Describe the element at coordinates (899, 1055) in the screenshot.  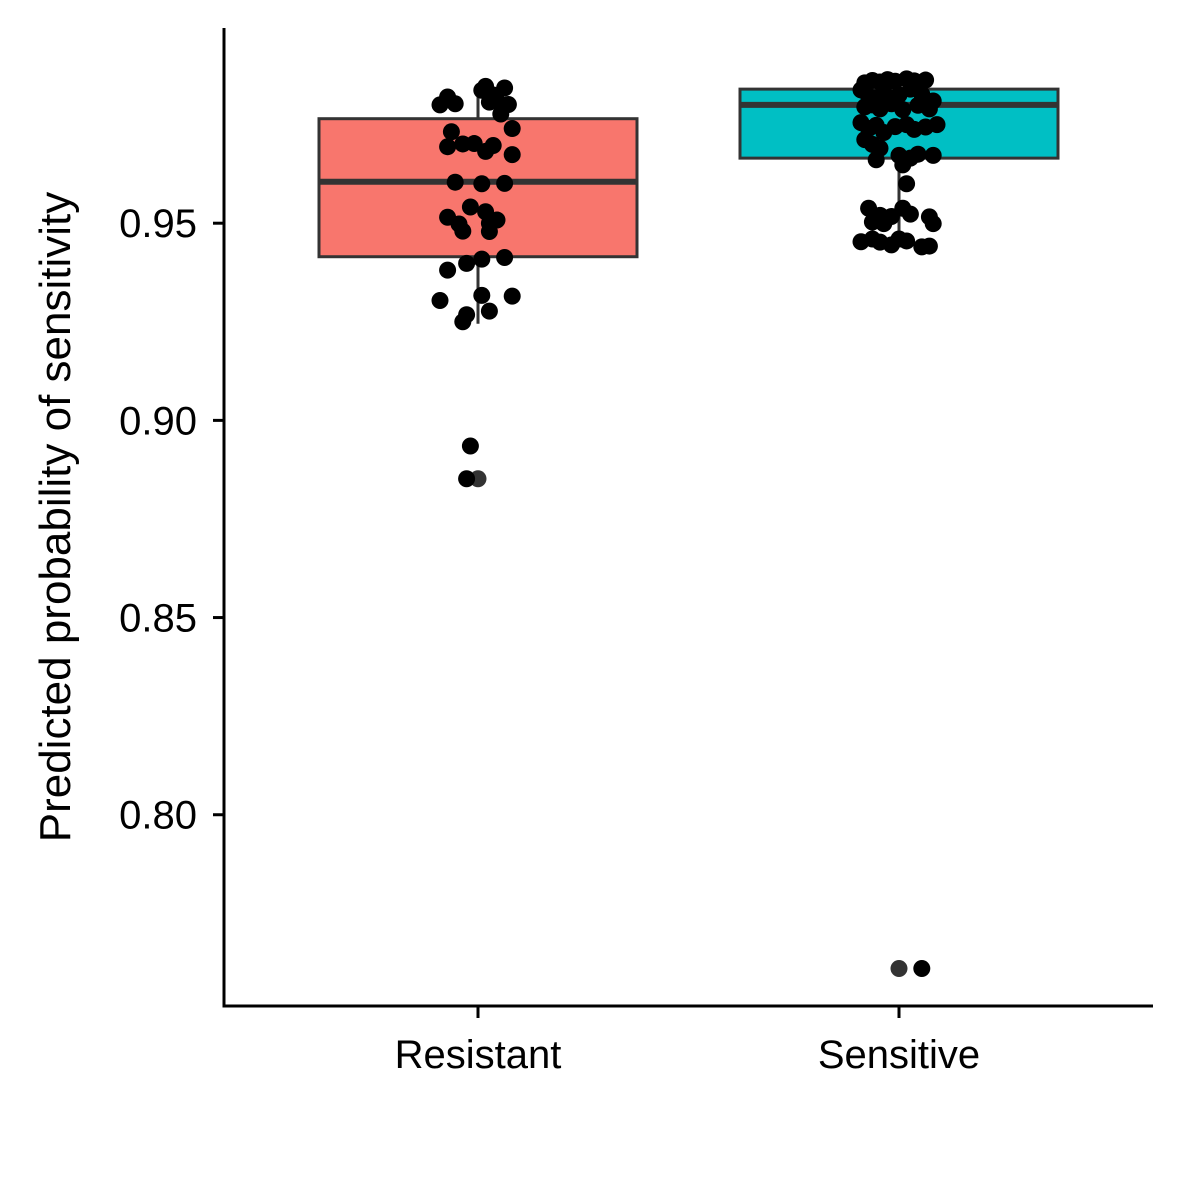
I see `x-tick-label-sensitive: Sensitive` at that location.